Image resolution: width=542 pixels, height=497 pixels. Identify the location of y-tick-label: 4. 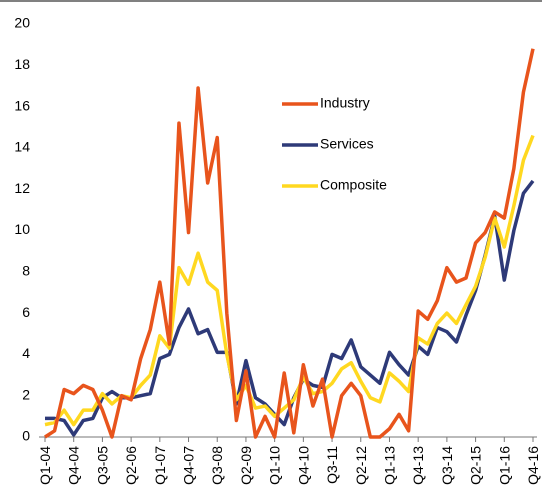
(26, 353).